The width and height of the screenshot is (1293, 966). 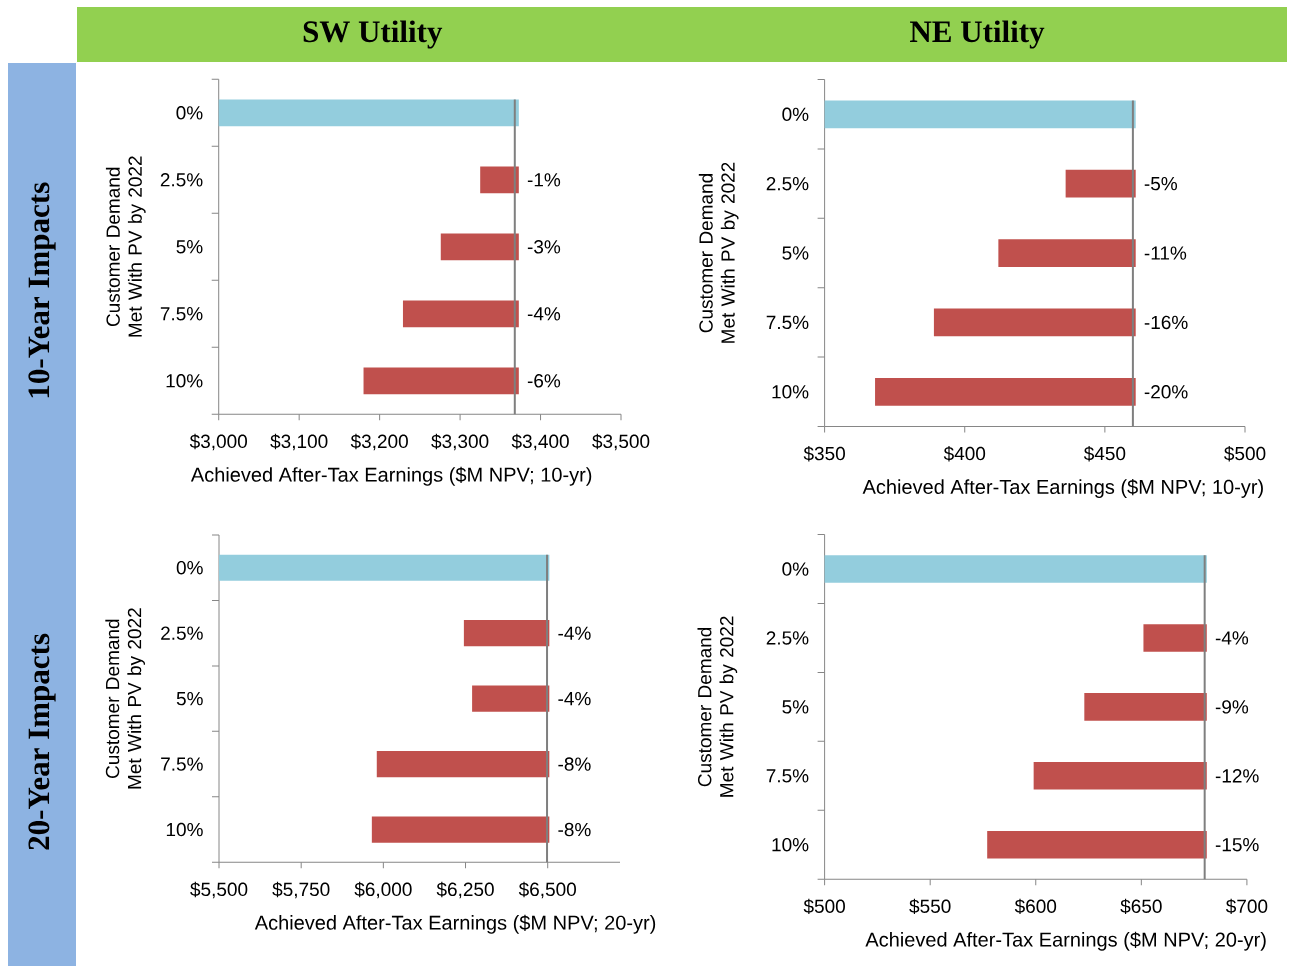 What do you see at coordinates (1161, 183) in the screenshot?
I see `annotation: -5%` at bounding box center [1161, 183].